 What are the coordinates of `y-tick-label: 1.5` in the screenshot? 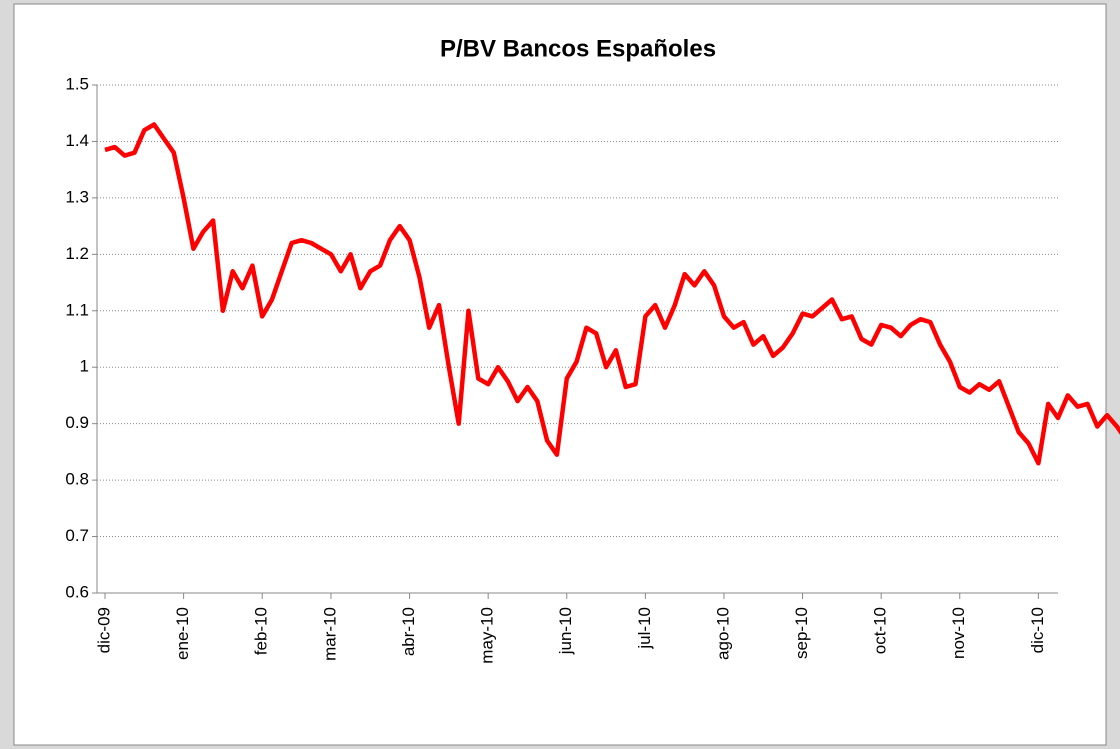 It's located at (77, 83).